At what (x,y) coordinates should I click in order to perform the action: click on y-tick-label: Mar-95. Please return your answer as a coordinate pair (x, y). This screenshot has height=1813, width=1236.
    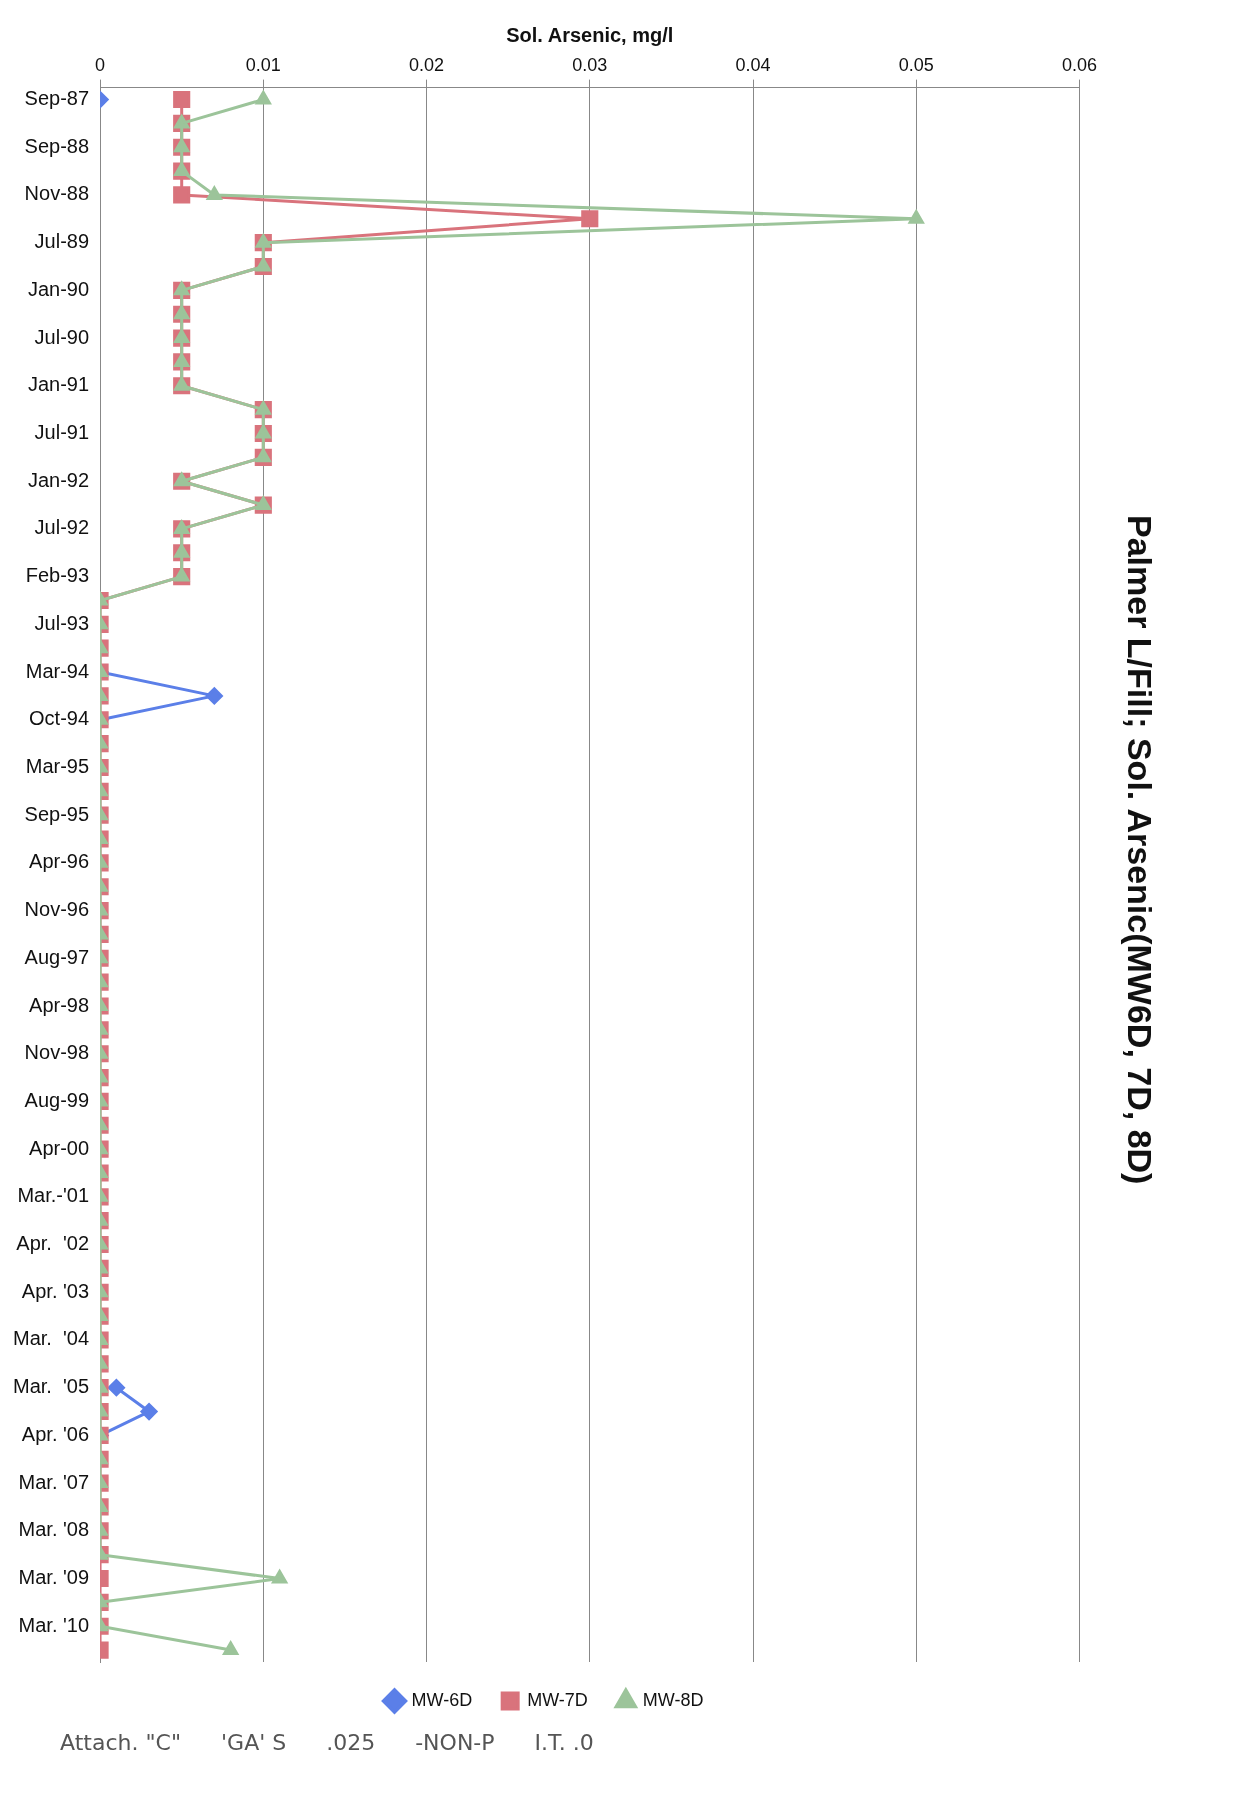
    Looking at the image, I should click on (57, 765).